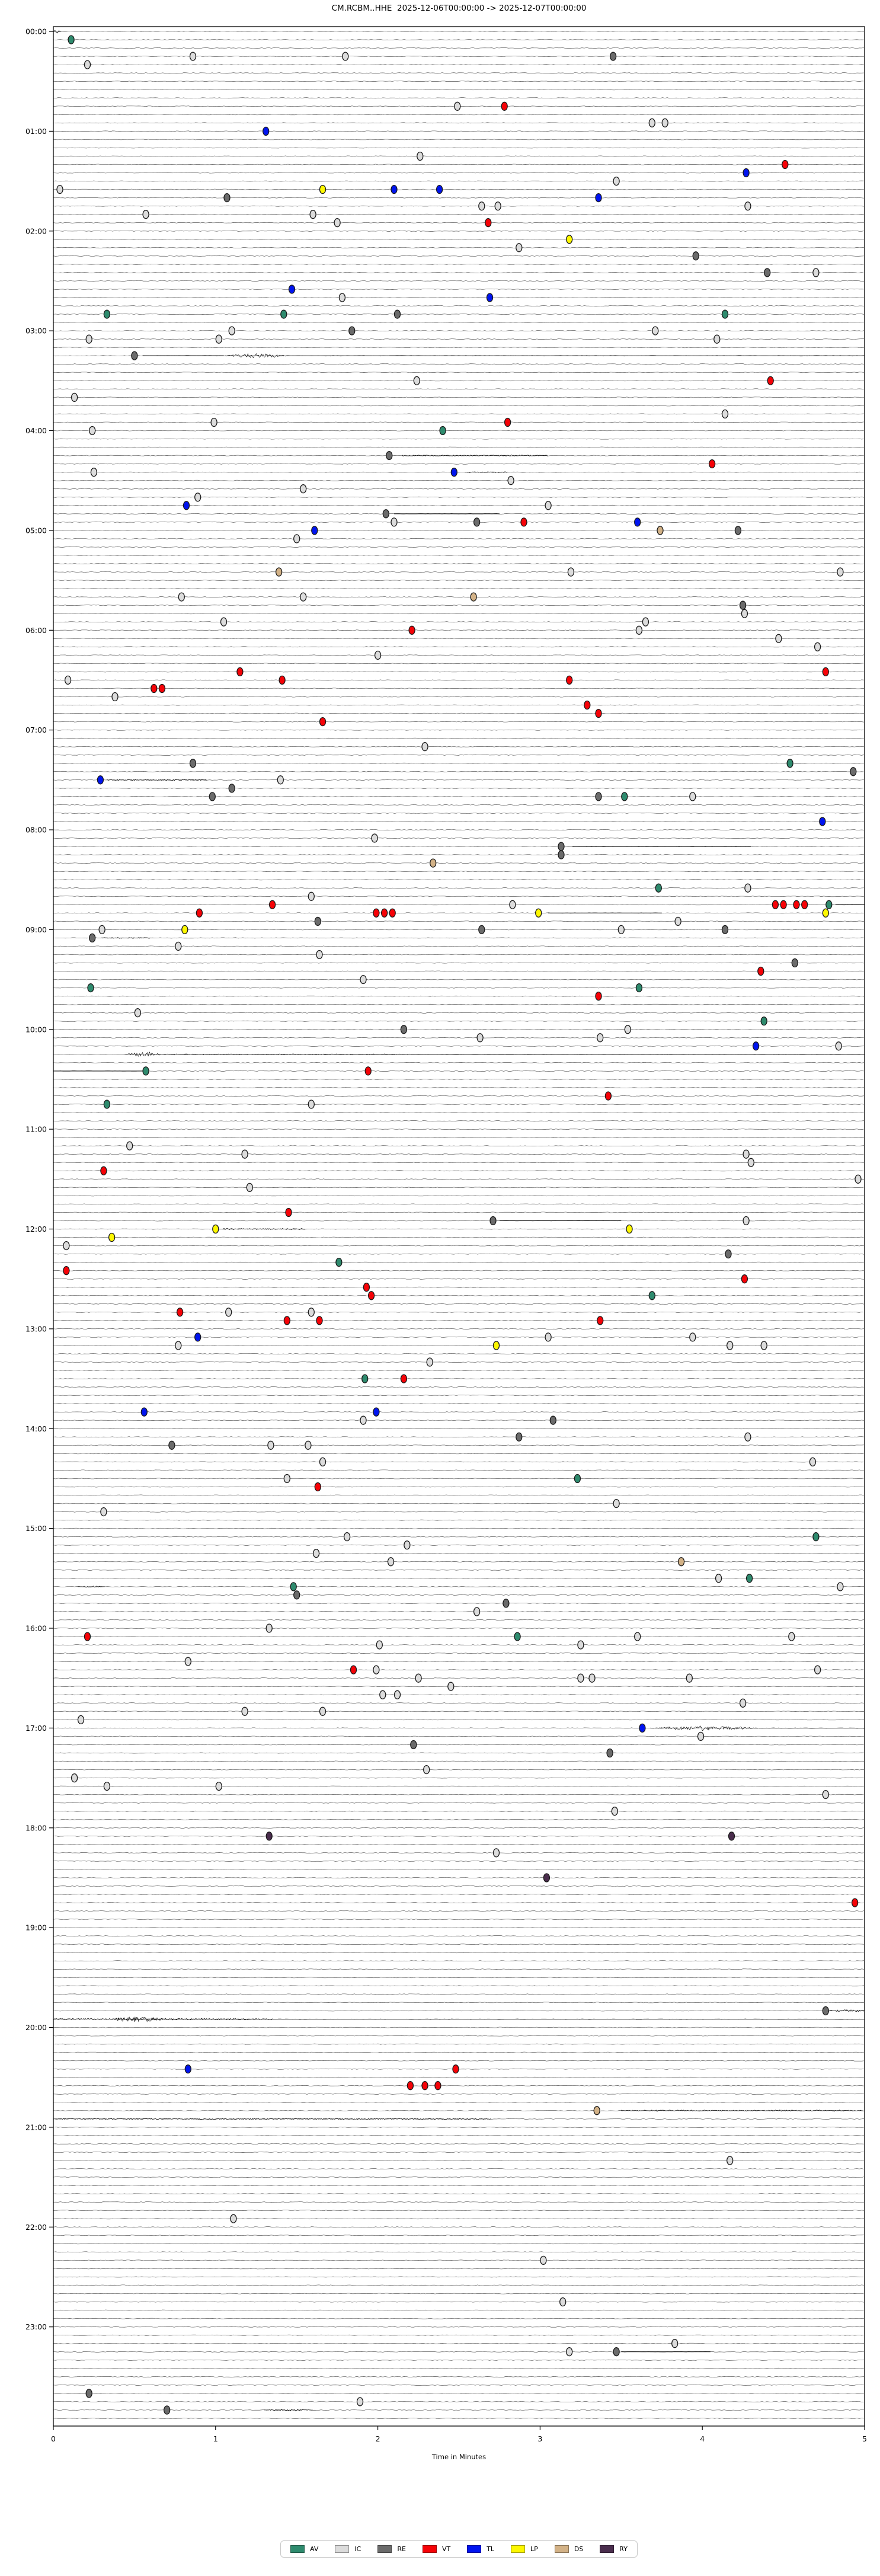 This screenshot has width=880, height=2576. What do you see at coordinates (446, 2549) in the screenshot?
I see `legend-label: VT` at bounding box center [446, 2549].